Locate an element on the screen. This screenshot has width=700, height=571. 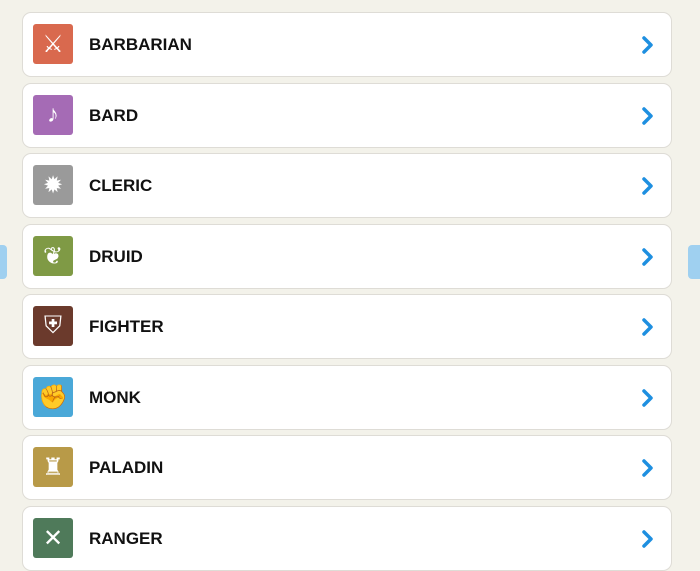
blades-paw-icon: ✕ is located at coordinates (53, 538).